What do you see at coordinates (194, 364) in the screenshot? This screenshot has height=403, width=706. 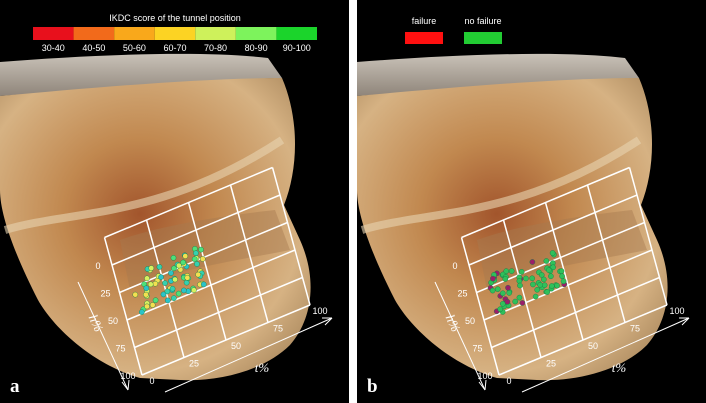 I see `t-tick-label: 25` at bounding box center [194, 364].